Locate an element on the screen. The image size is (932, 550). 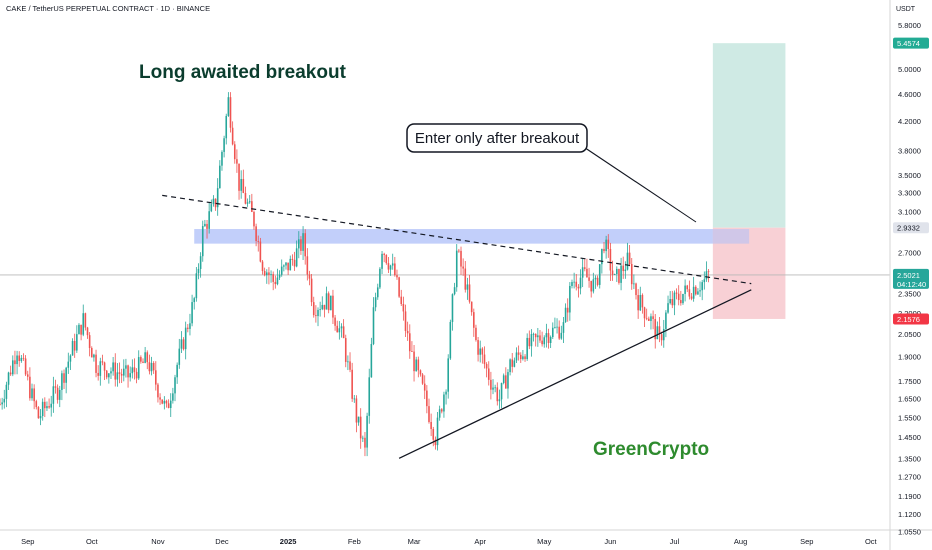
current-price-tag is located at coordinates (911, 278).